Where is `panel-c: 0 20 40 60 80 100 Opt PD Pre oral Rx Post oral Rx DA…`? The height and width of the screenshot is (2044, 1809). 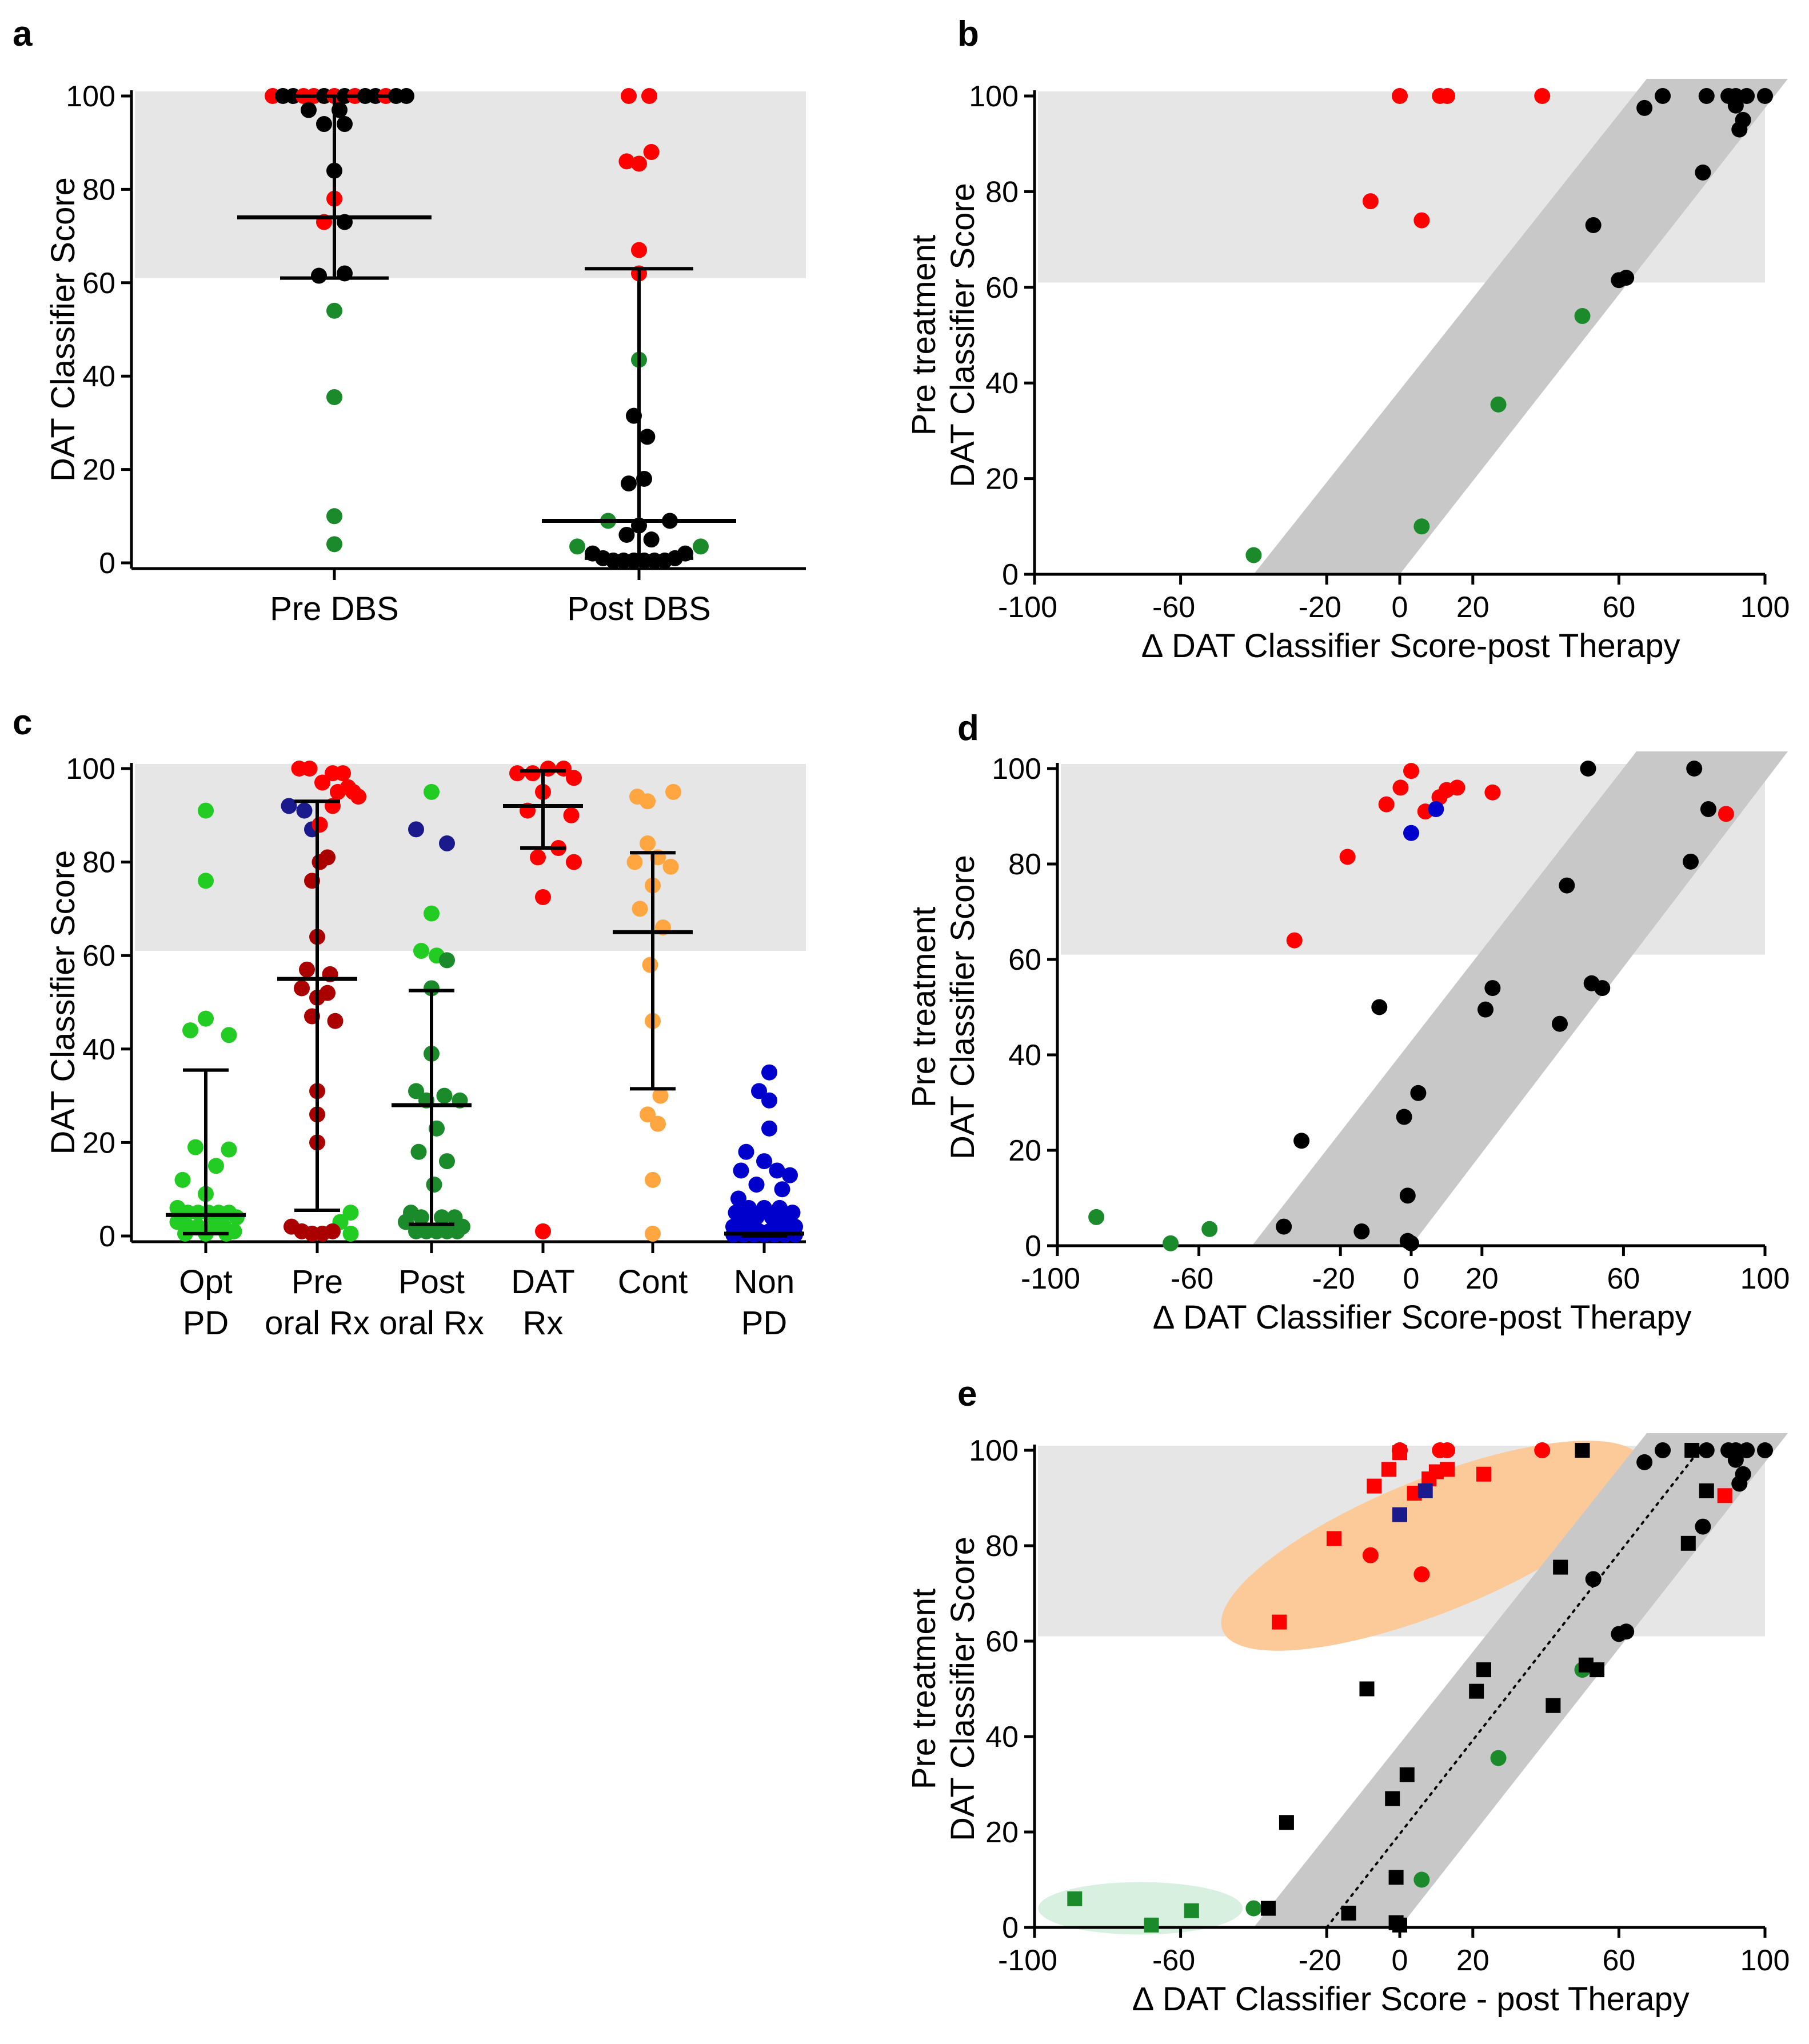
panel-c: 0 20 40 60 80 100 Opt PD Pre oral Rx Post oral Rx DA… is located at coordinates (409, 1022).